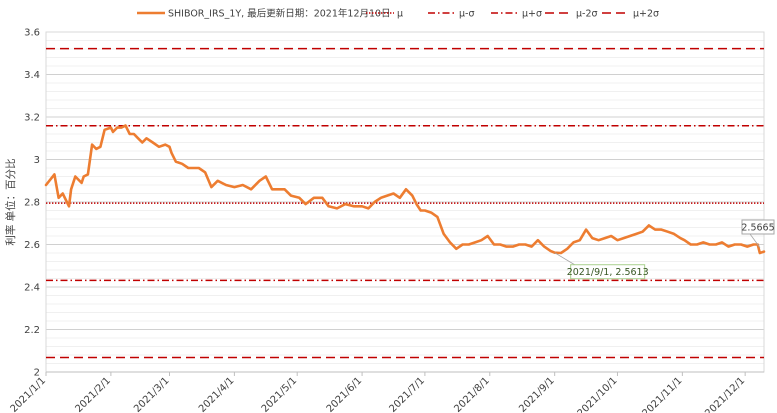  I want to click on legend-label: μ+2σ, so click(646, 14).